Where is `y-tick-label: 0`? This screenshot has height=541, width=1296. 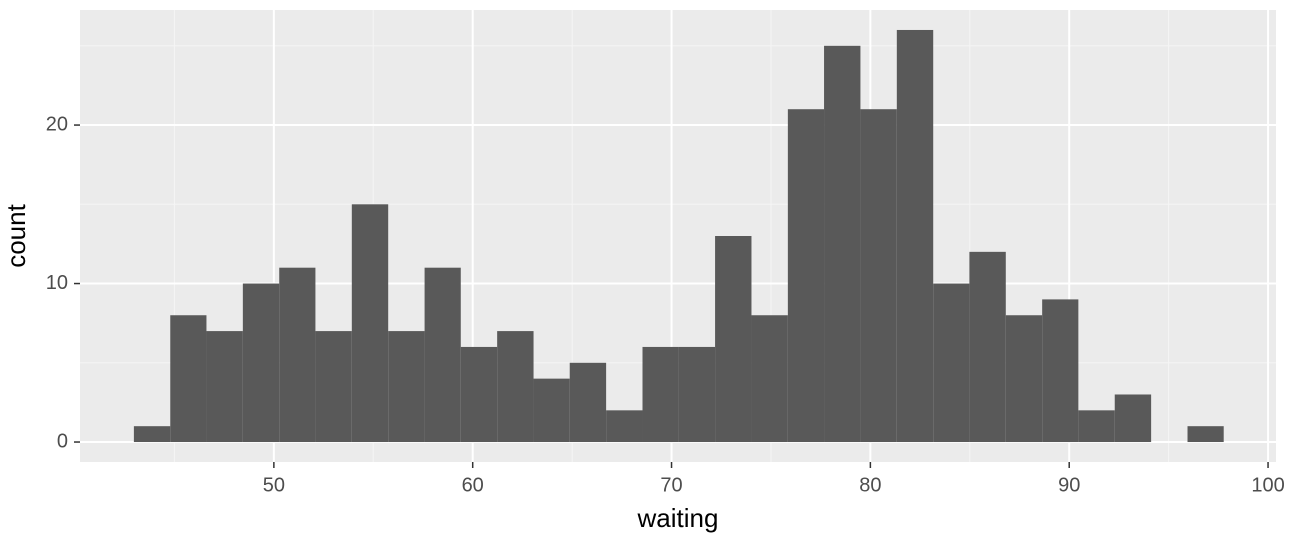 y-tick-label: 0 is located at coordinates (62, 441).